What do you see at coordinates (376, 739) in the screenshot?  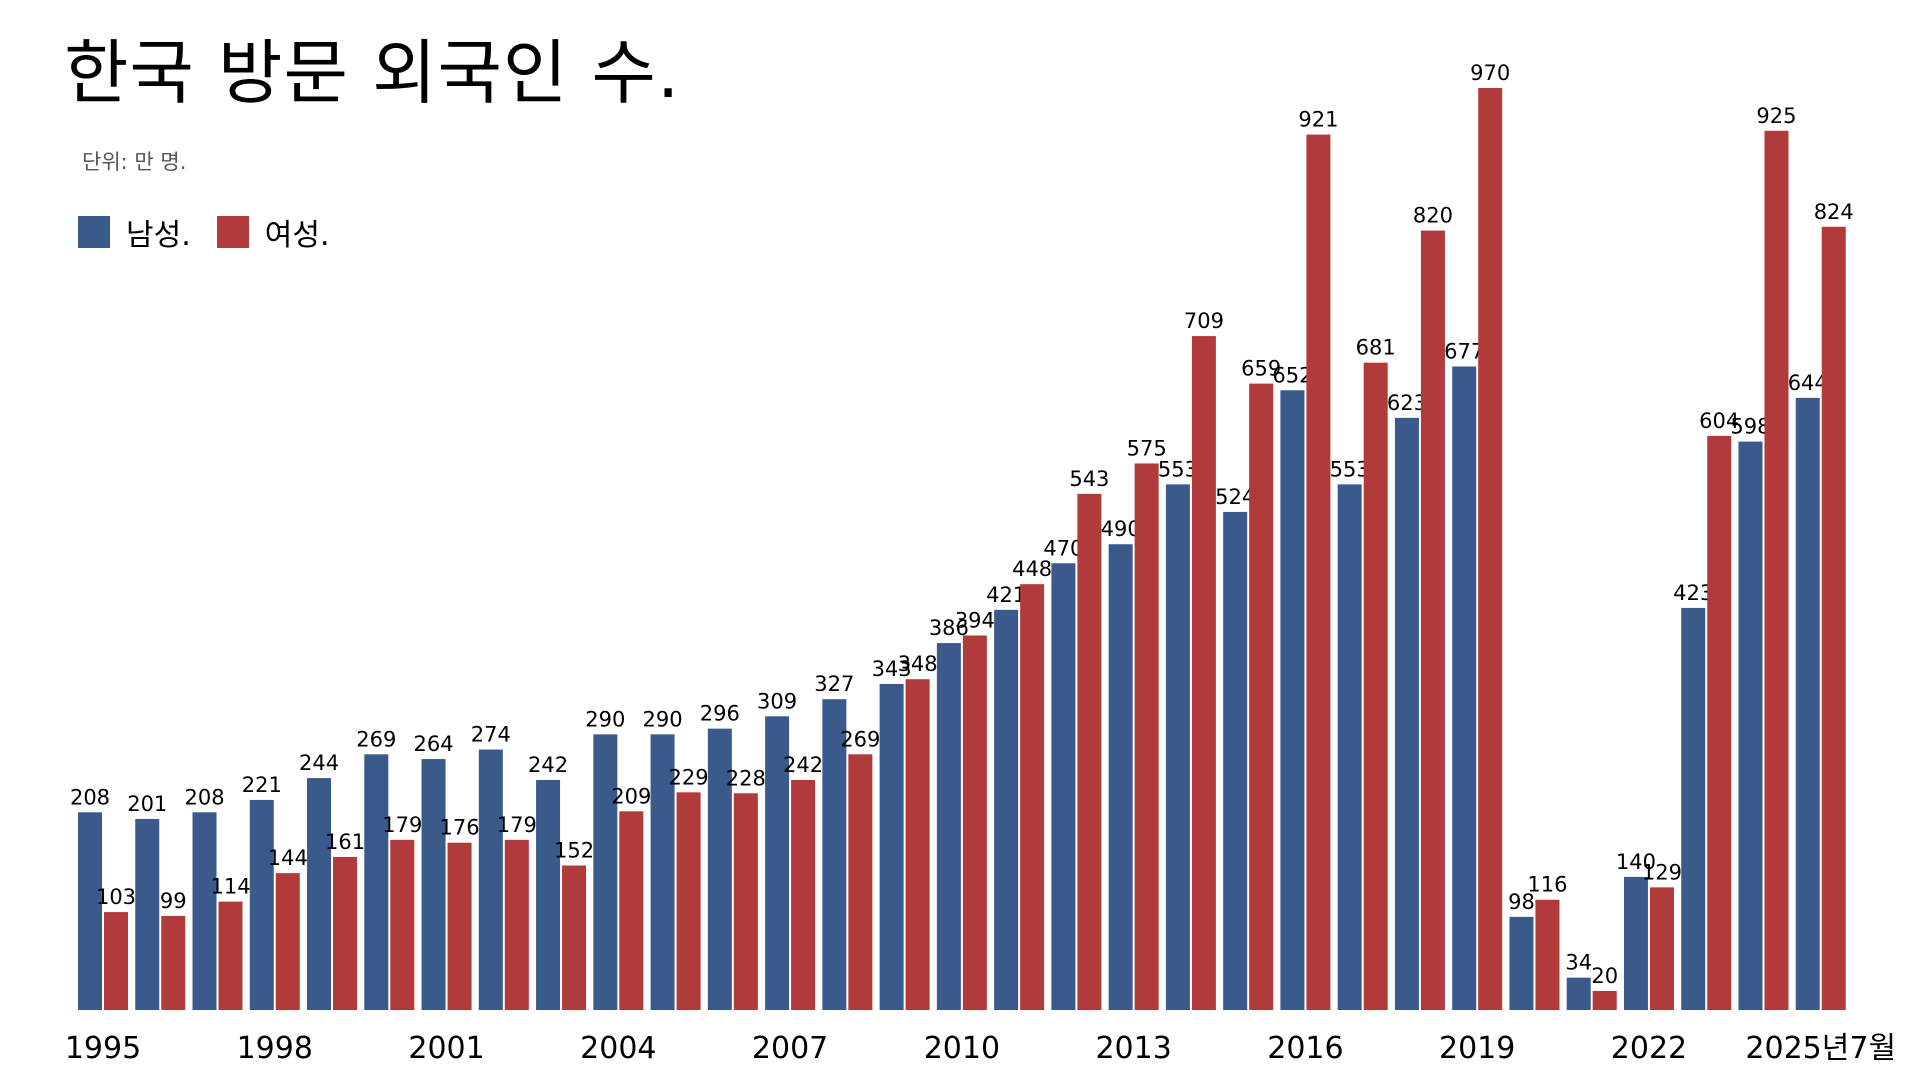 I see `data-label-male-2000: 269` at bounding box center [376, 739].